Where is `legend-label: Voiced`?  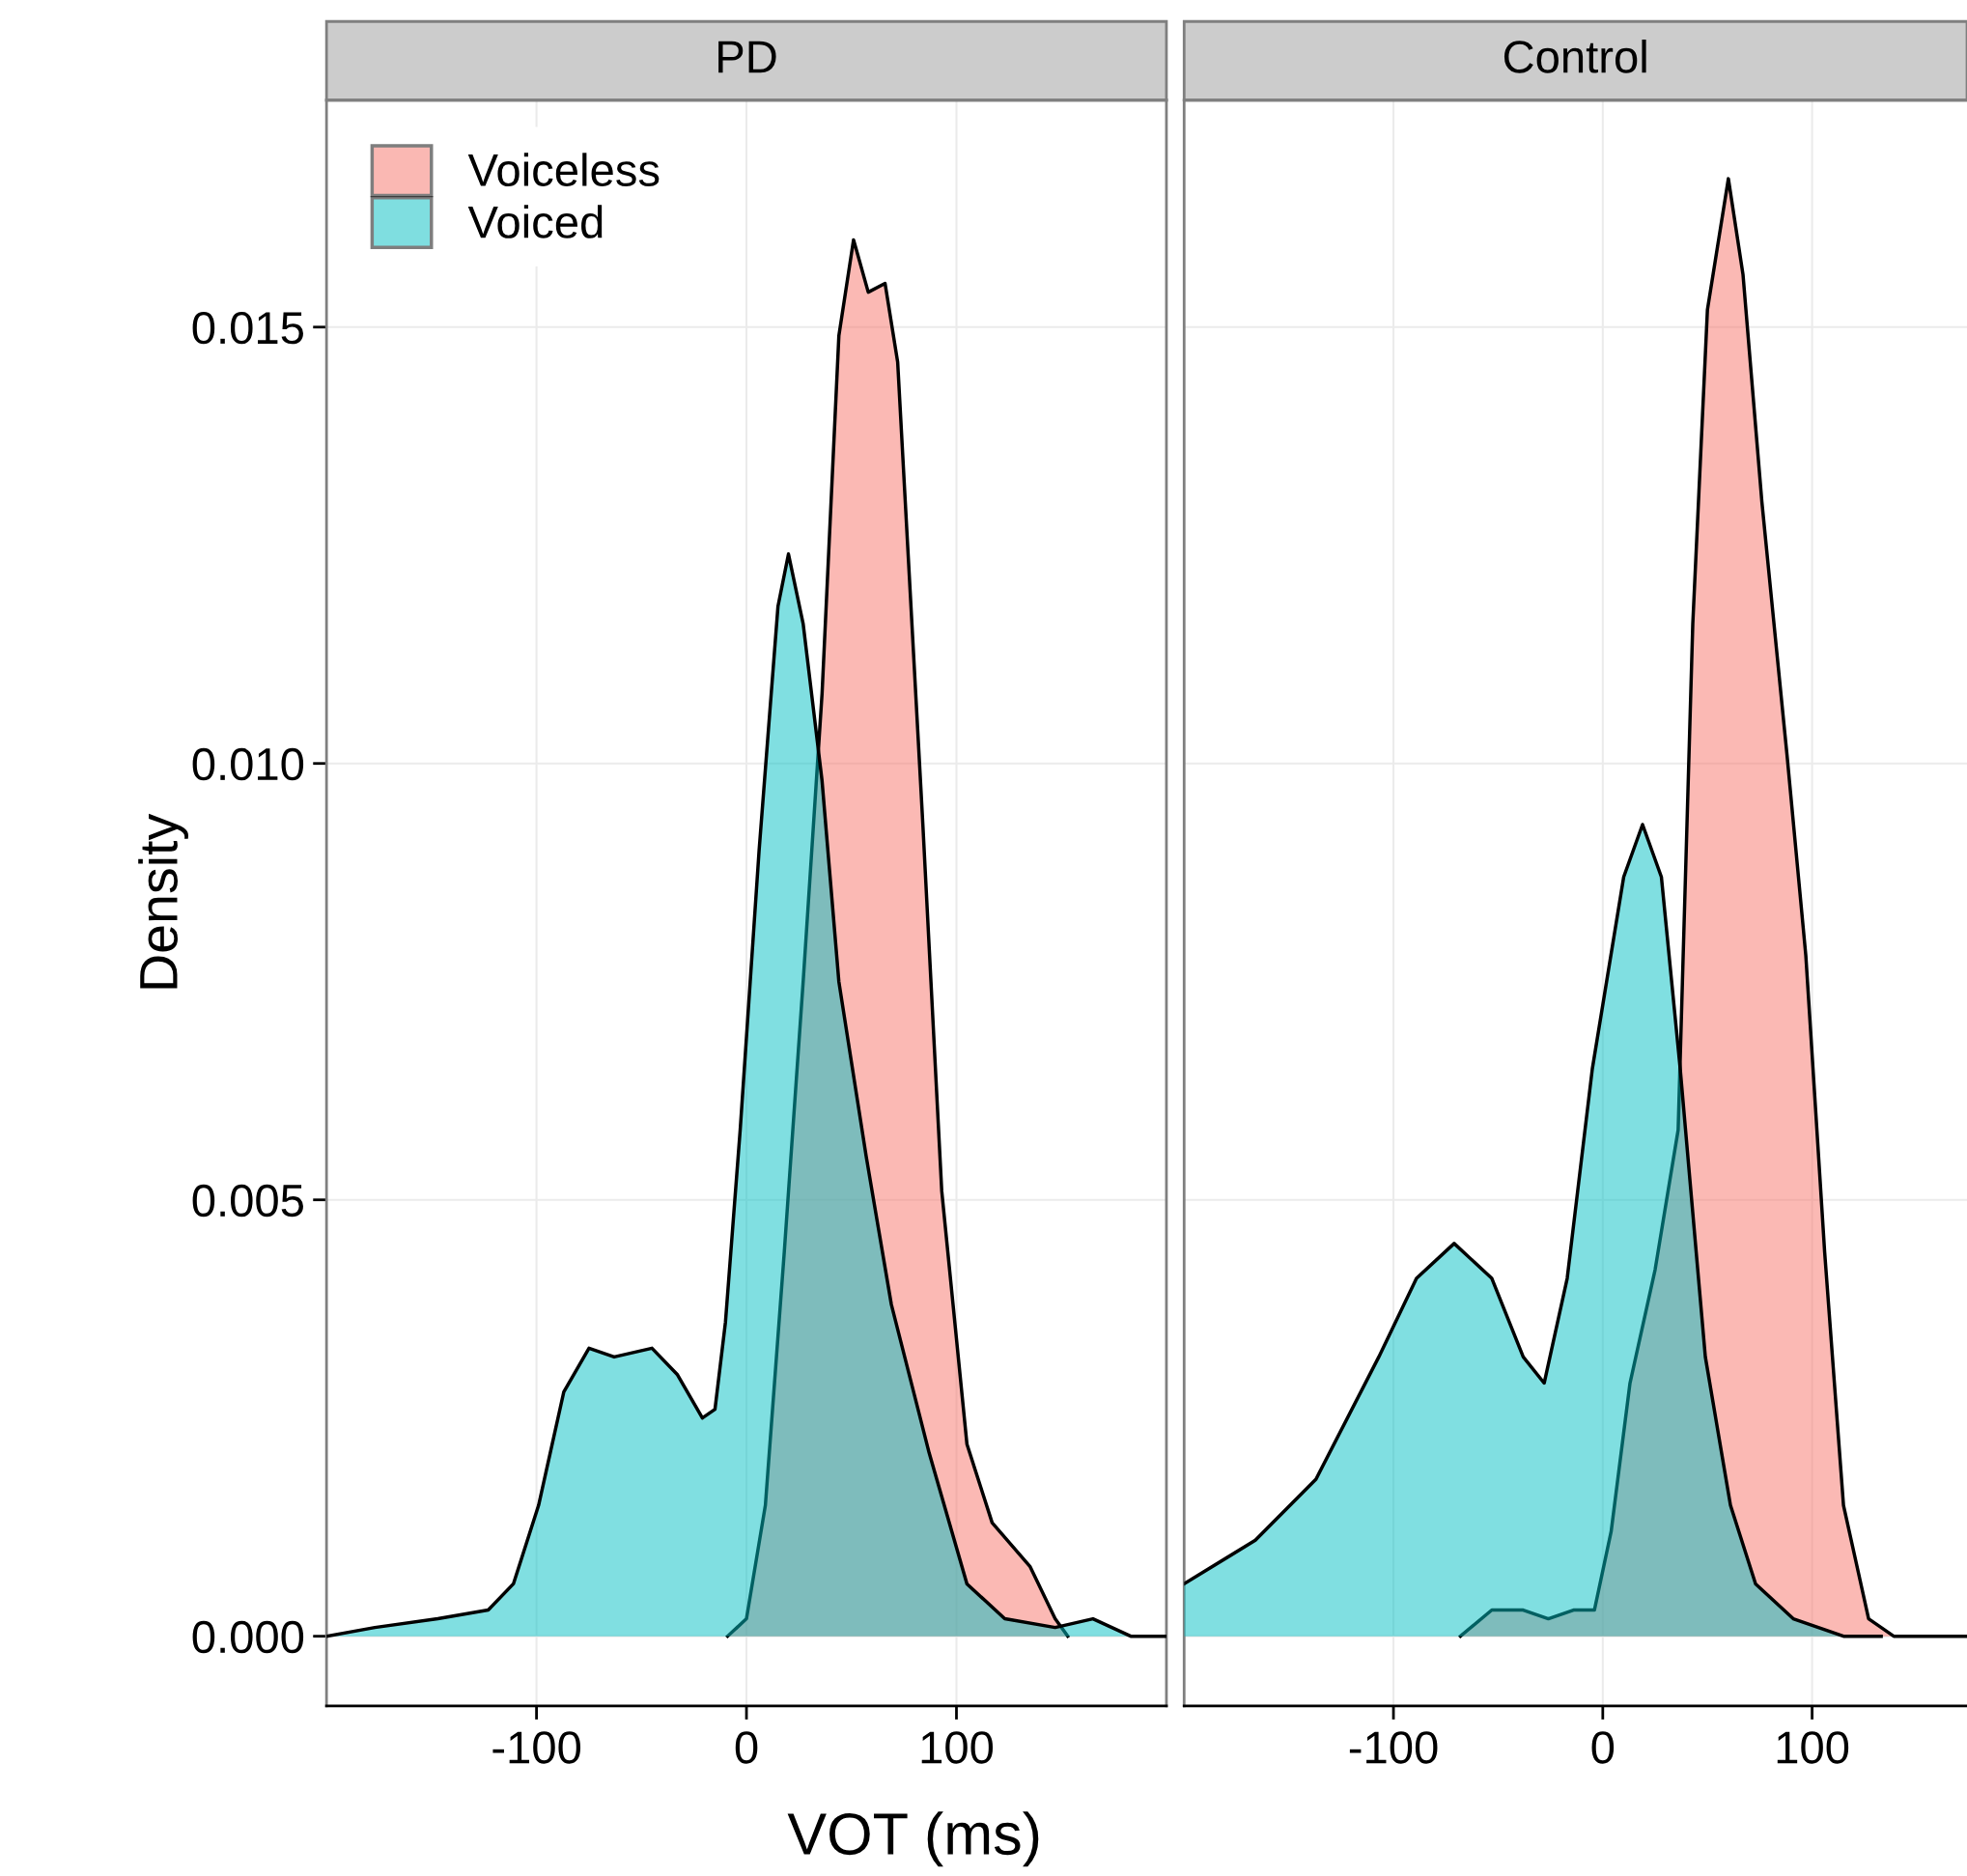
legend-label: Voiced is located at coordinates (535, 222).